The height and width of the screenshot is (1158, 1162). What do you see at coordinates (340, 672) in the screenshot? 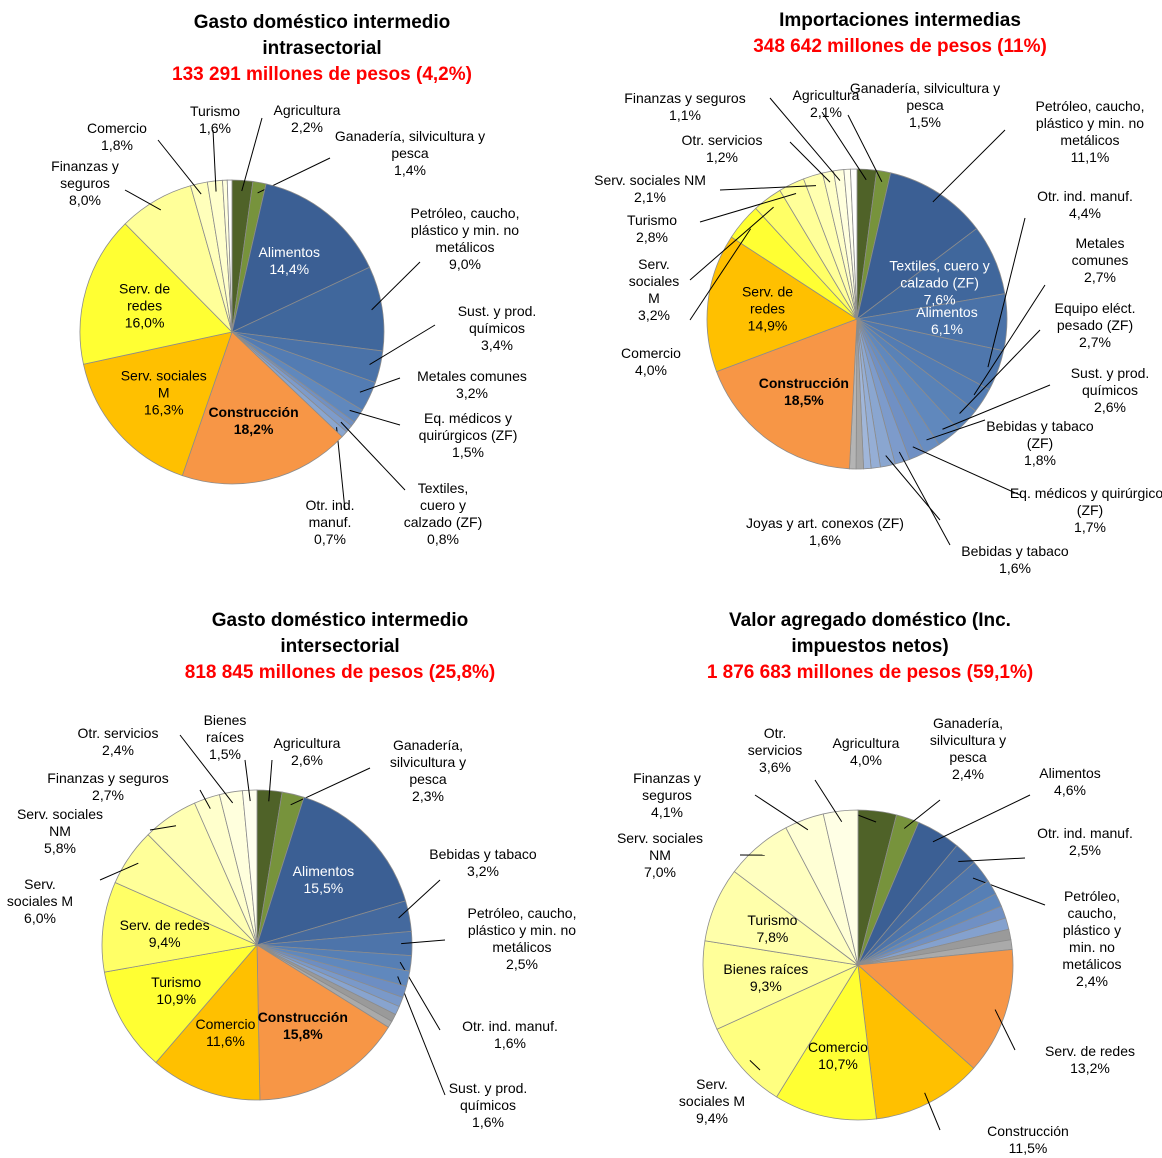
I see `chart-subtitle: 818 845 millones de pesos (25,8%)` at bounding box center [340, 672].